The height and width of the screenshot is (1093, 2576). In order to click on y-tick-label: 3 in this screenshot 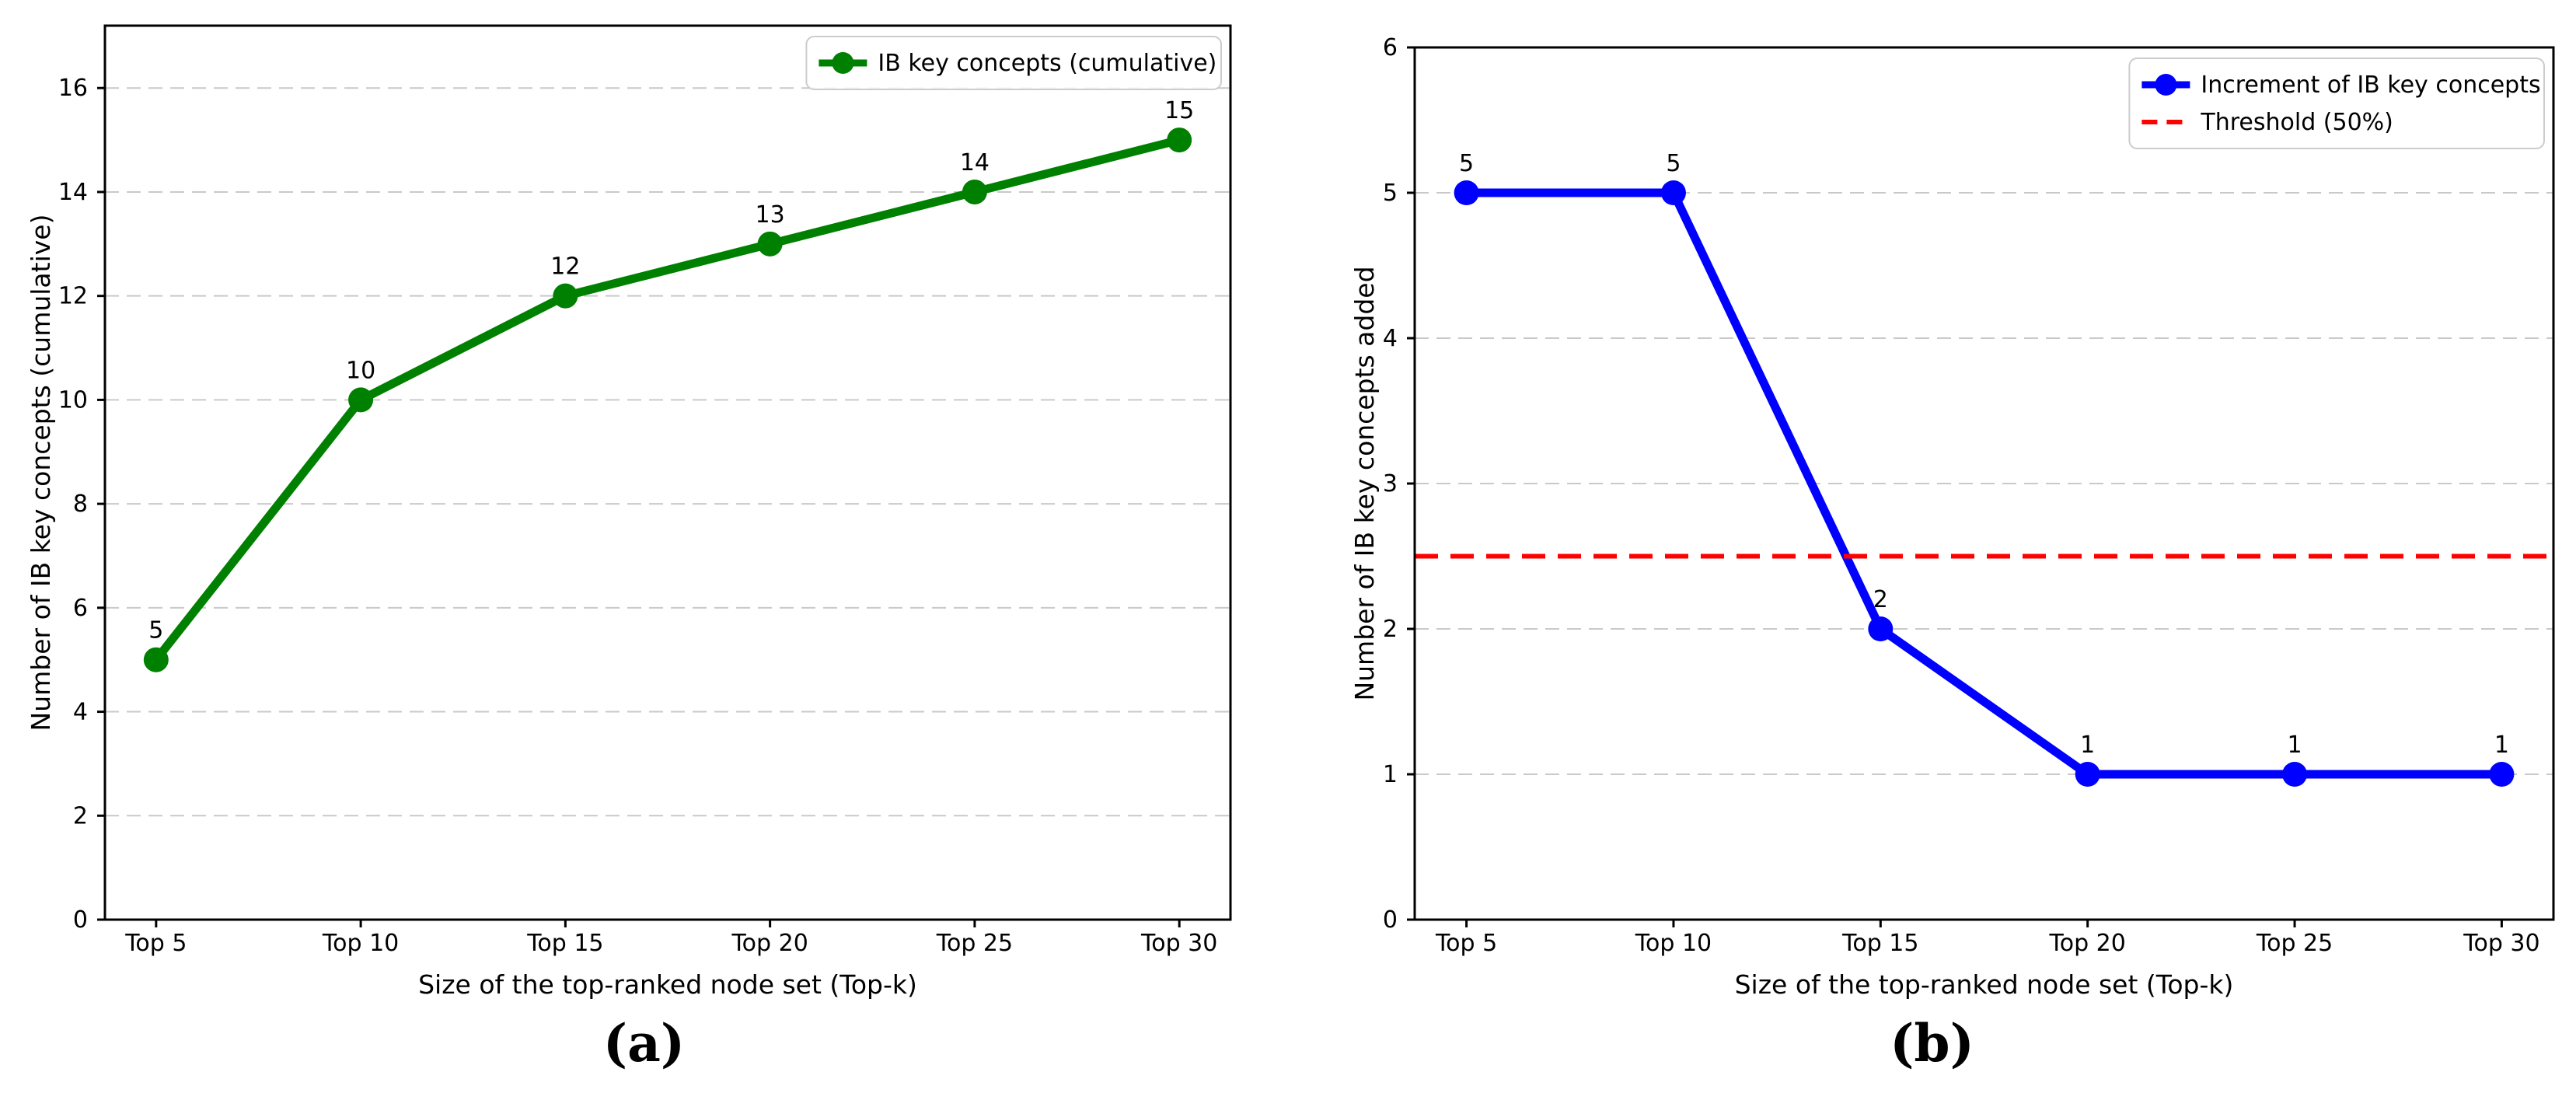, I will do `click(1391, 484)`.